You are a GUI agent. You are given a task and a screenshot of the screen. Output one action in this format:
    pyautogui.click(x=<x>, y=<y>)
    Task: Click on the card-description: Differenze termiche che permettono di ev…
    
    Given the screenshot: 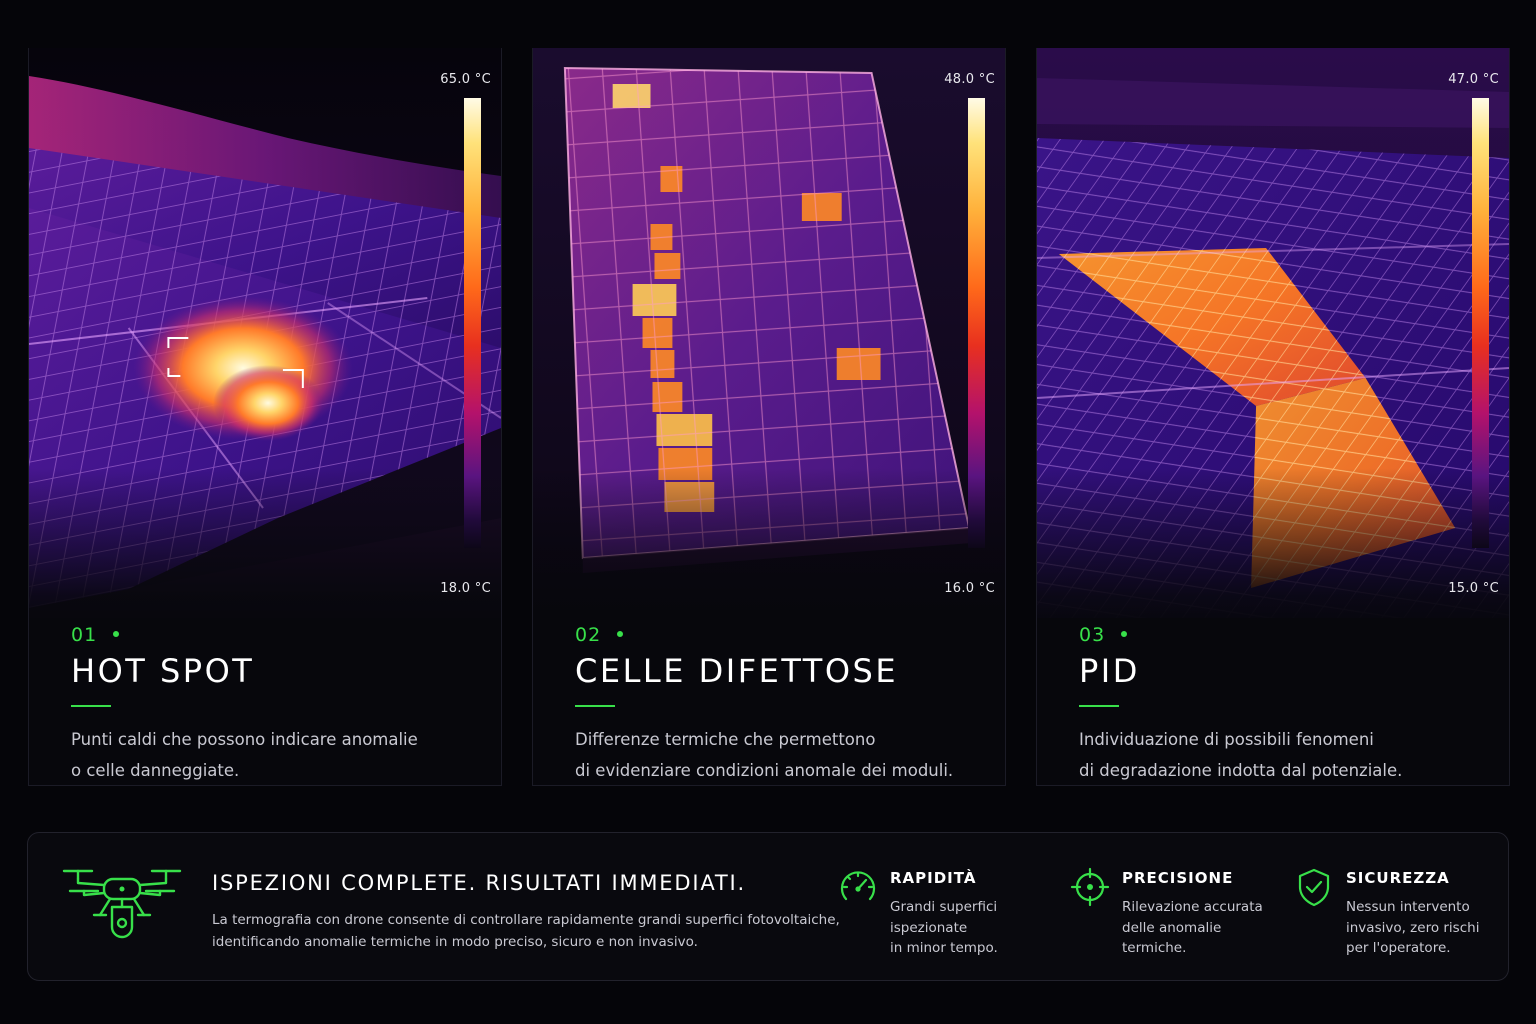 What is the action you would take?
    pyautogui.click(x=764, y=755)
    